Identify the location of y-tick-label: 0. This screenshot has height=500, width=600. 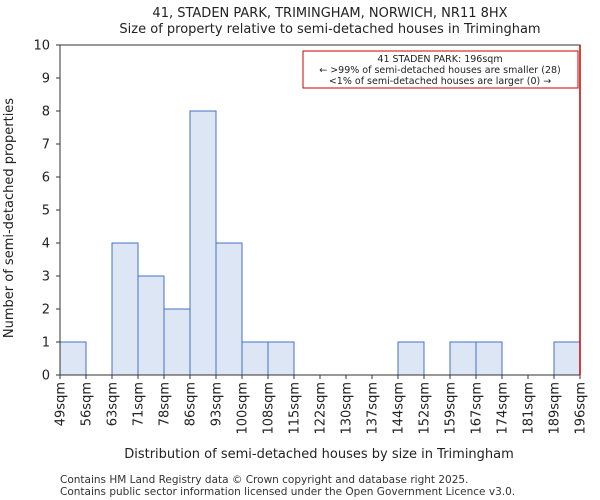
(46, 376).